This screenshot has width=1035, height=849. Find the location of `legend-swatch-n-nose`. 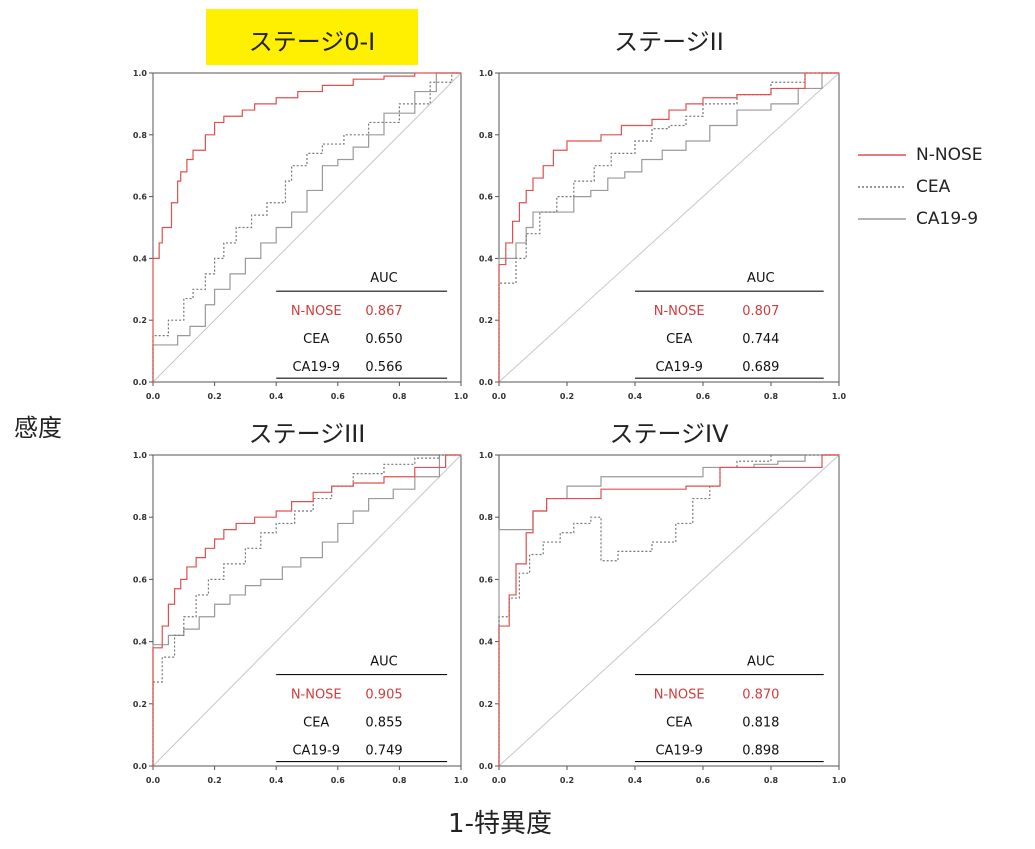

legend-swatch-n-nose is located at coordinates (882, 155).